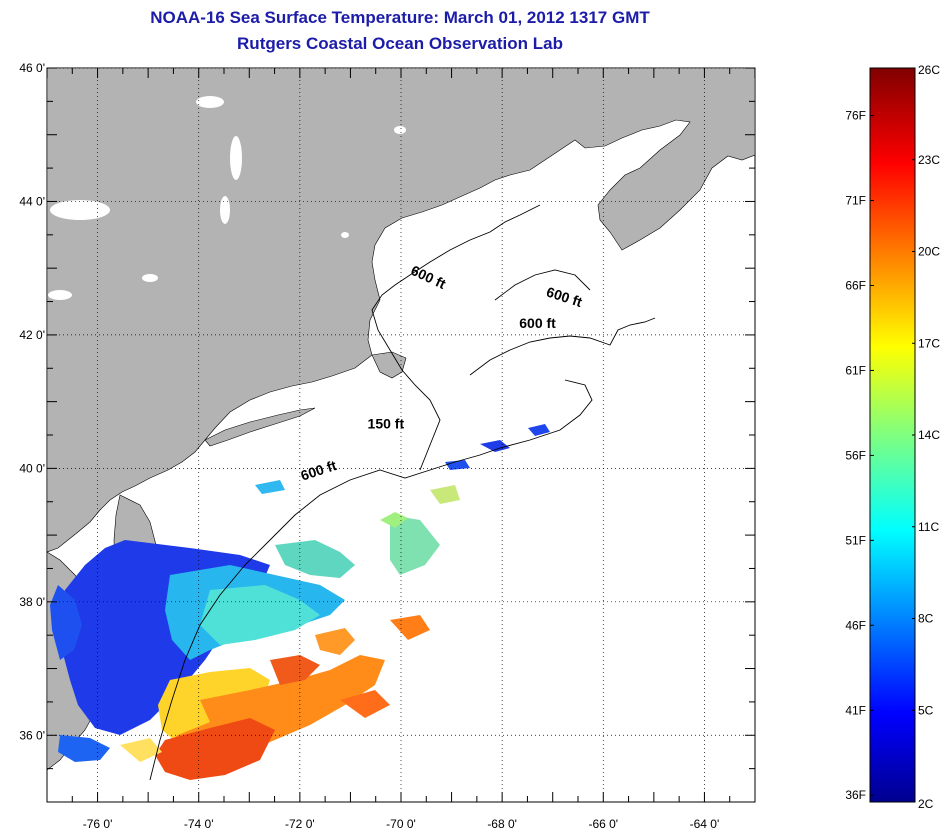  What do you see at coordinates (32, 68) in the screenshot?
I see `lat-tick-label-0: 46 0'` at bounding box center [32, 68].